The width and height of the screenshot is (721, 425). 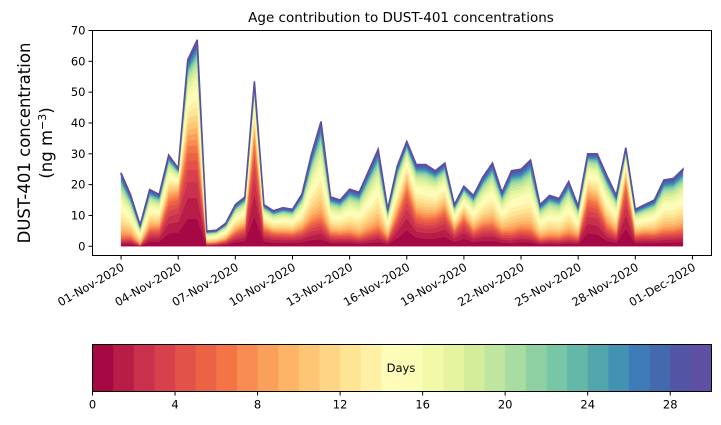 I want to click on y-tick-label: 70, so click(x=78, y=31).